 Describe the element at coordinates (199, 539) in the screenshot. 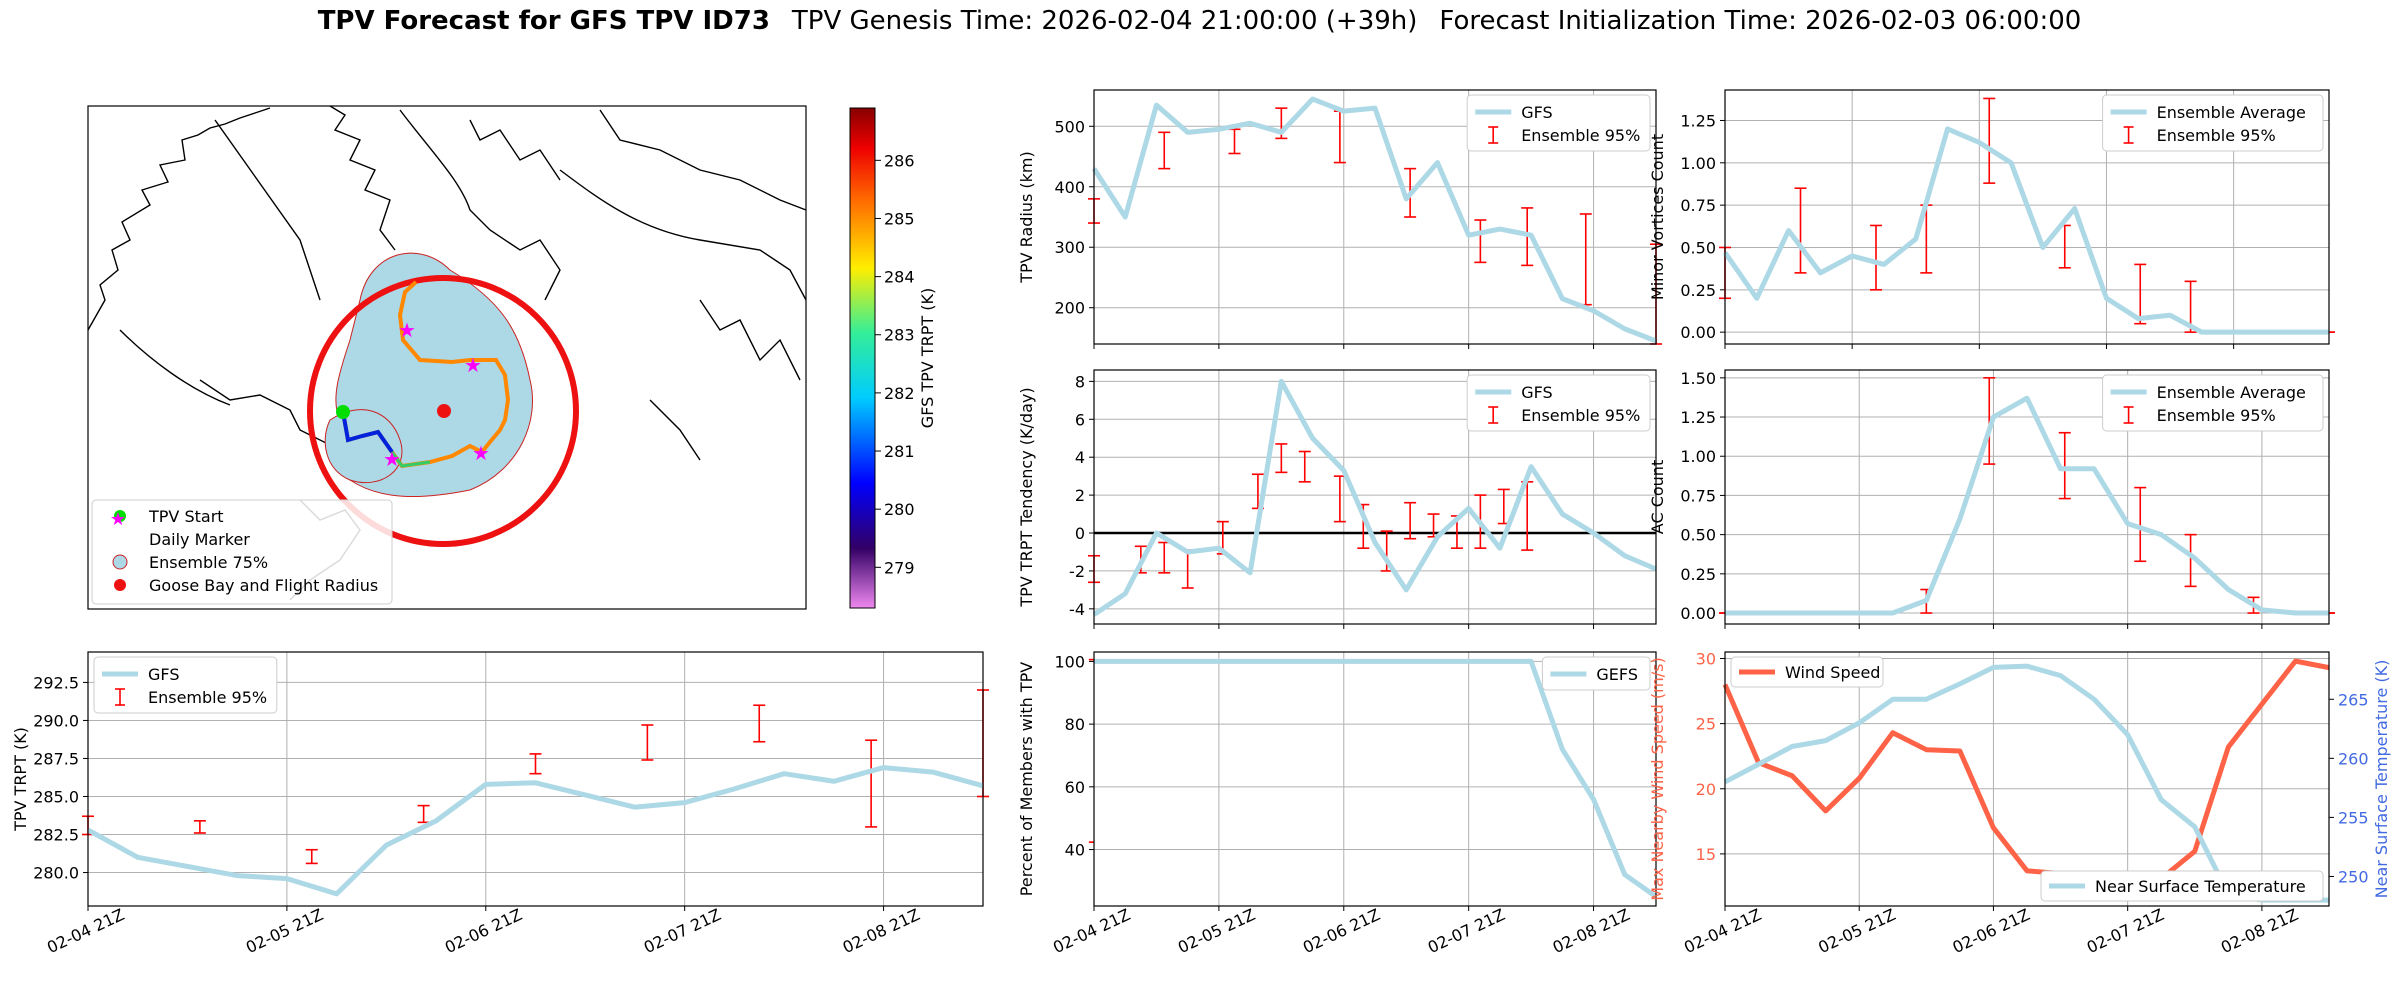

I see `map-legend-daily: Daily Marker` at that location.